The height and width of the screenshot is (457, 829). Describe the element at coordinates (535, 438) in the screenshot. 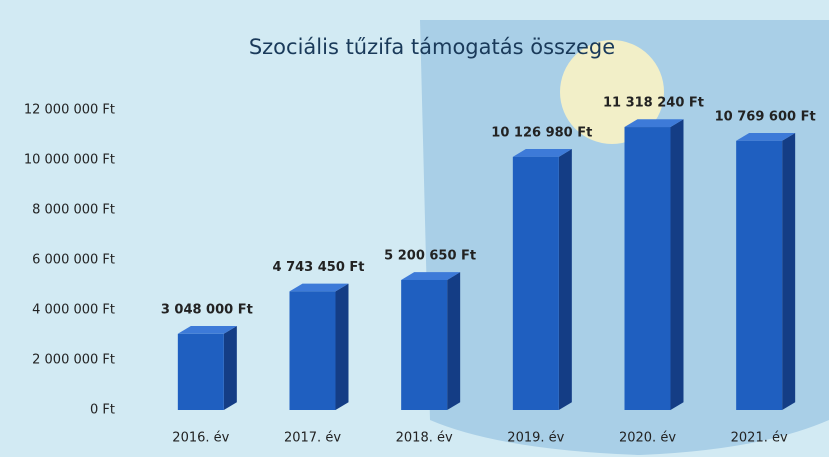

I see `x-tick-label: 2019. év` at that location.